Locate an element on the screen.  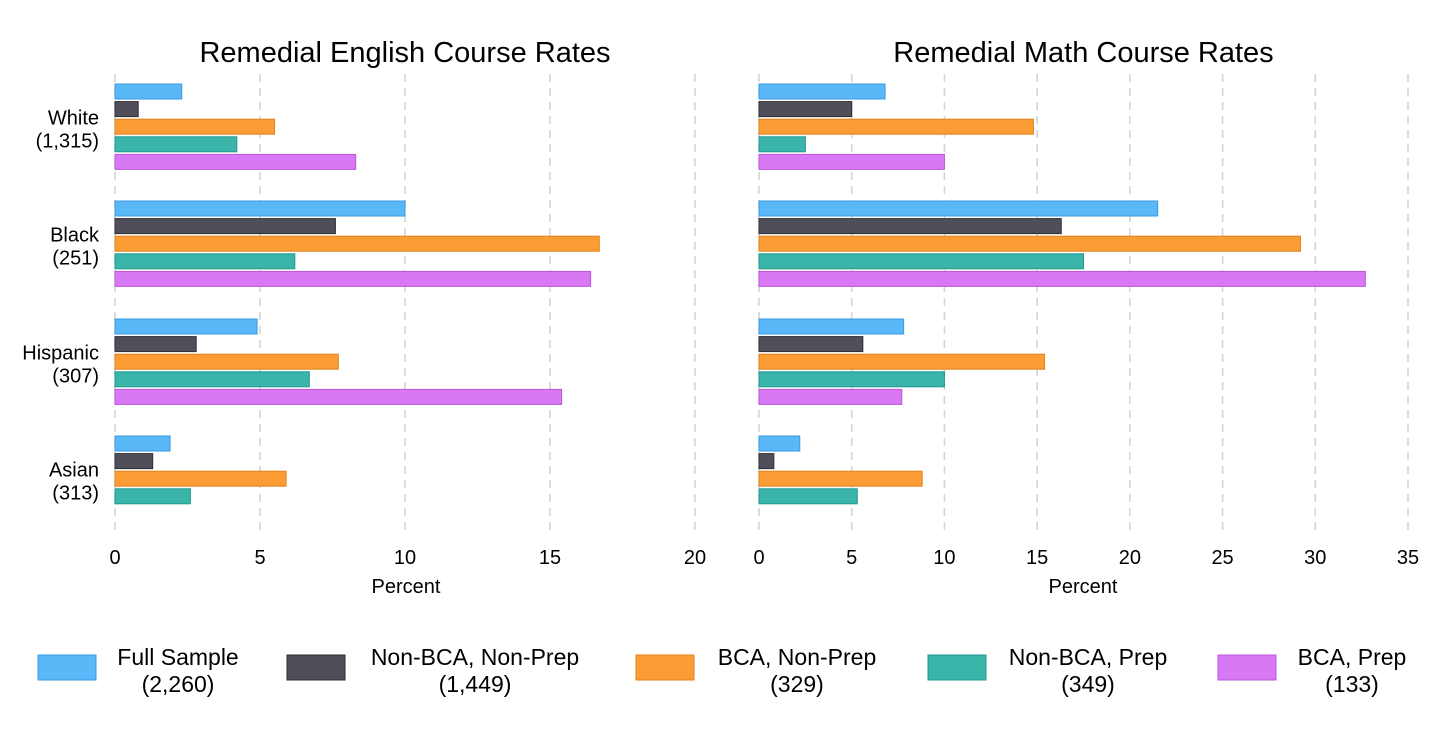
category-count: (251) is located at coordinates (75, 259).